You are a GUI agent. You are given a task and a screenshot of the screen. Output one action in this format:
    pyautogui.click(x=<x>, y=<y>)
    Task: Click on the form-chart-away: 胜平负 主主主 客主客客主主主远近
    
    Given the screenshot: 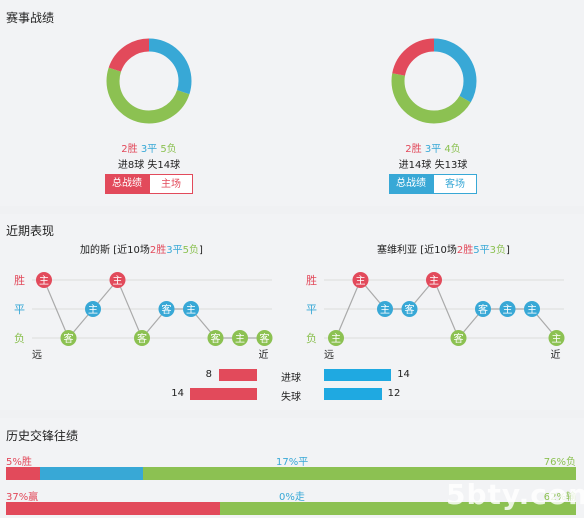 What is the action you would take?
    pyautogui.click(x=435, y=316)
    